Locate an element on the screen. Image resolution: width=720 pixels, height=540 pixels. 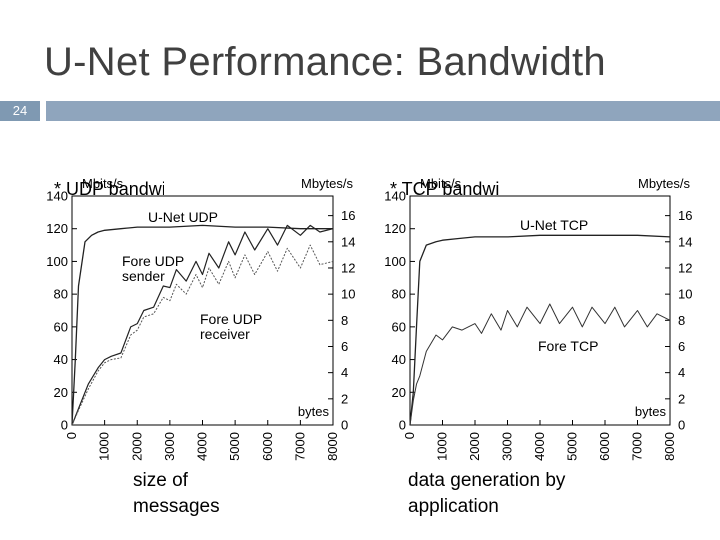
udp-xtick-label: 0 is located at coordinates (71, 435).